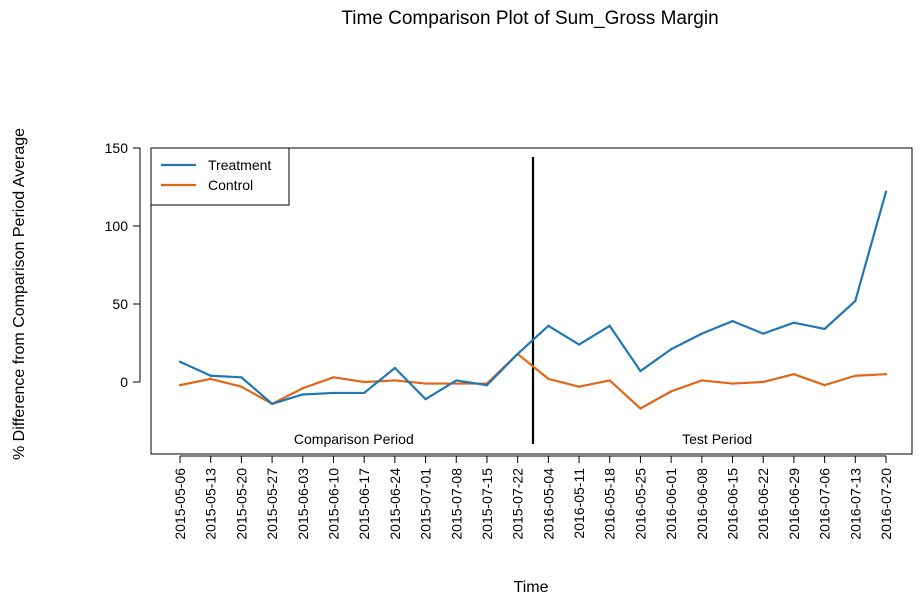  Describe the element at coordinates (303, 504) in the screenshot. I see `x-tick-label: 2015-06-03` at that location.